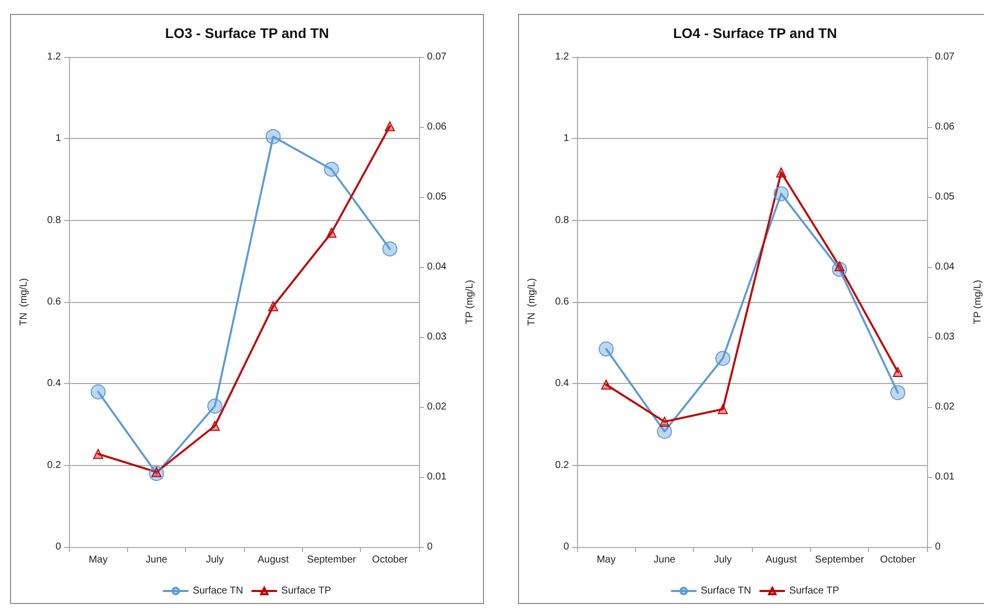 Image resolution: width=984 pixels, height=608 pixels. What do you see at coordinates (247, 33) in the screenshot?
I see `chart-title: LO3 - Surface TP and TN` at bounding box center [247, 33].